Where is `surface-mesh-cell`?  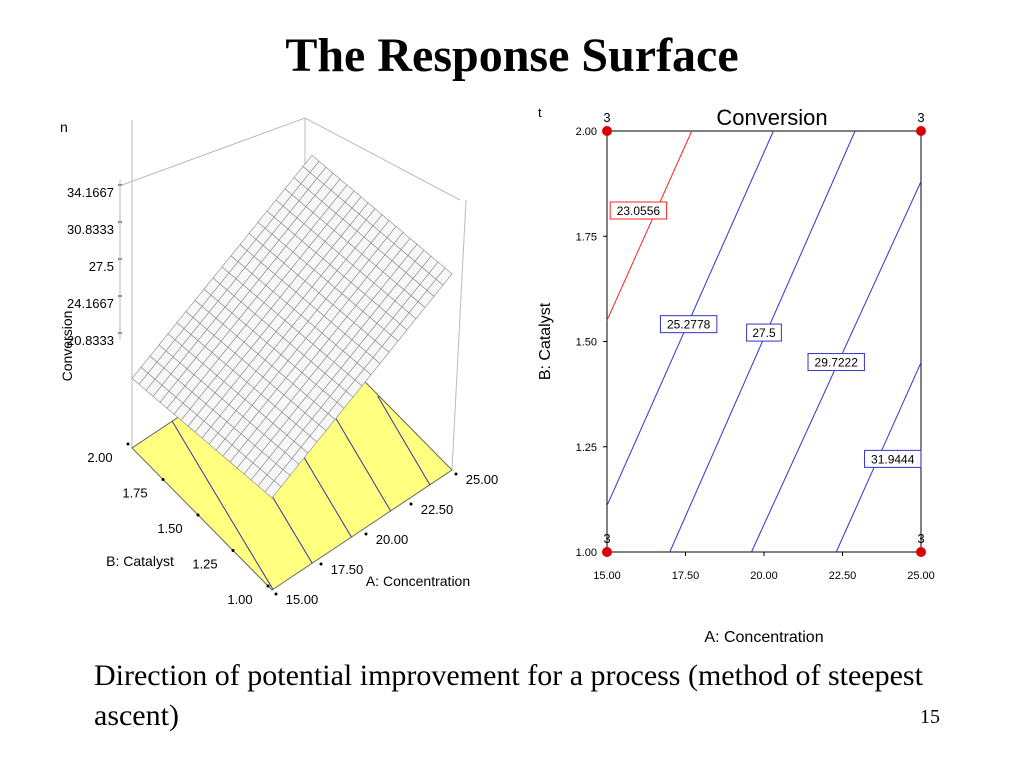
surface-mesh-cell is located at coordinates (311, 163).